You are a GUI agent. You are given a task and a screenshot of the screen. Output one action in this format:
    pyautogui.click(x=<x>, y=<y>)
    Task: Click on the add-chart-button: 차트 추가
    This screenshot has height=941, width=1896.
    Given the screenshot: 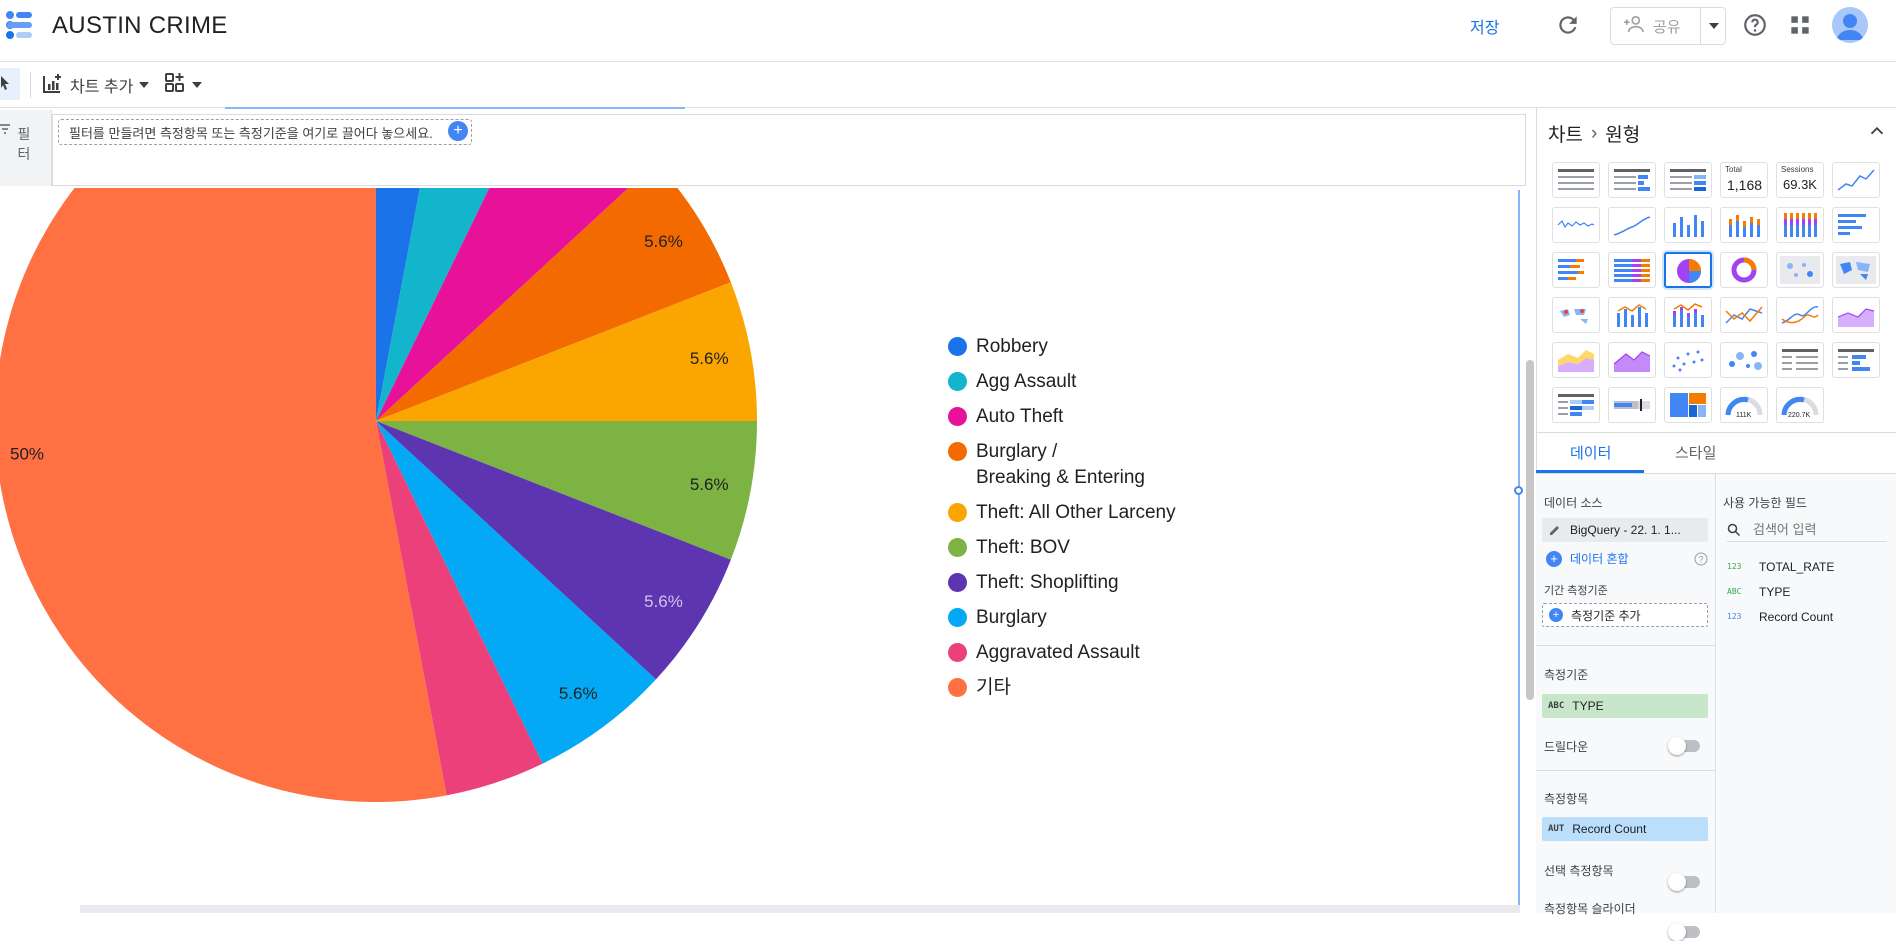 What is the action you would take?
    pyautogui.click(x=96, y=85)
    